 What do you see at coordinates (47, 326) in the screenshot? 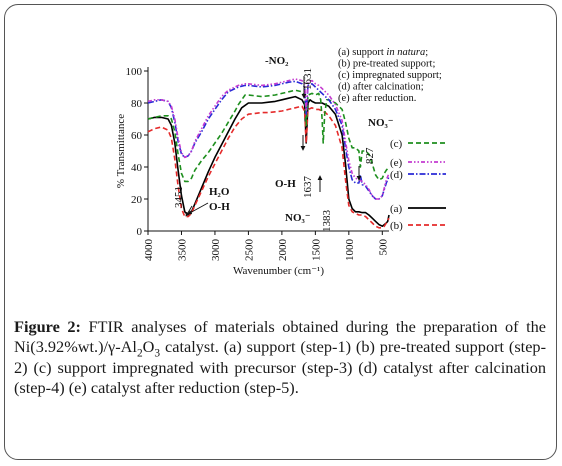
I see `figure-label: Figure 2:` at bounding box center [47, 326].